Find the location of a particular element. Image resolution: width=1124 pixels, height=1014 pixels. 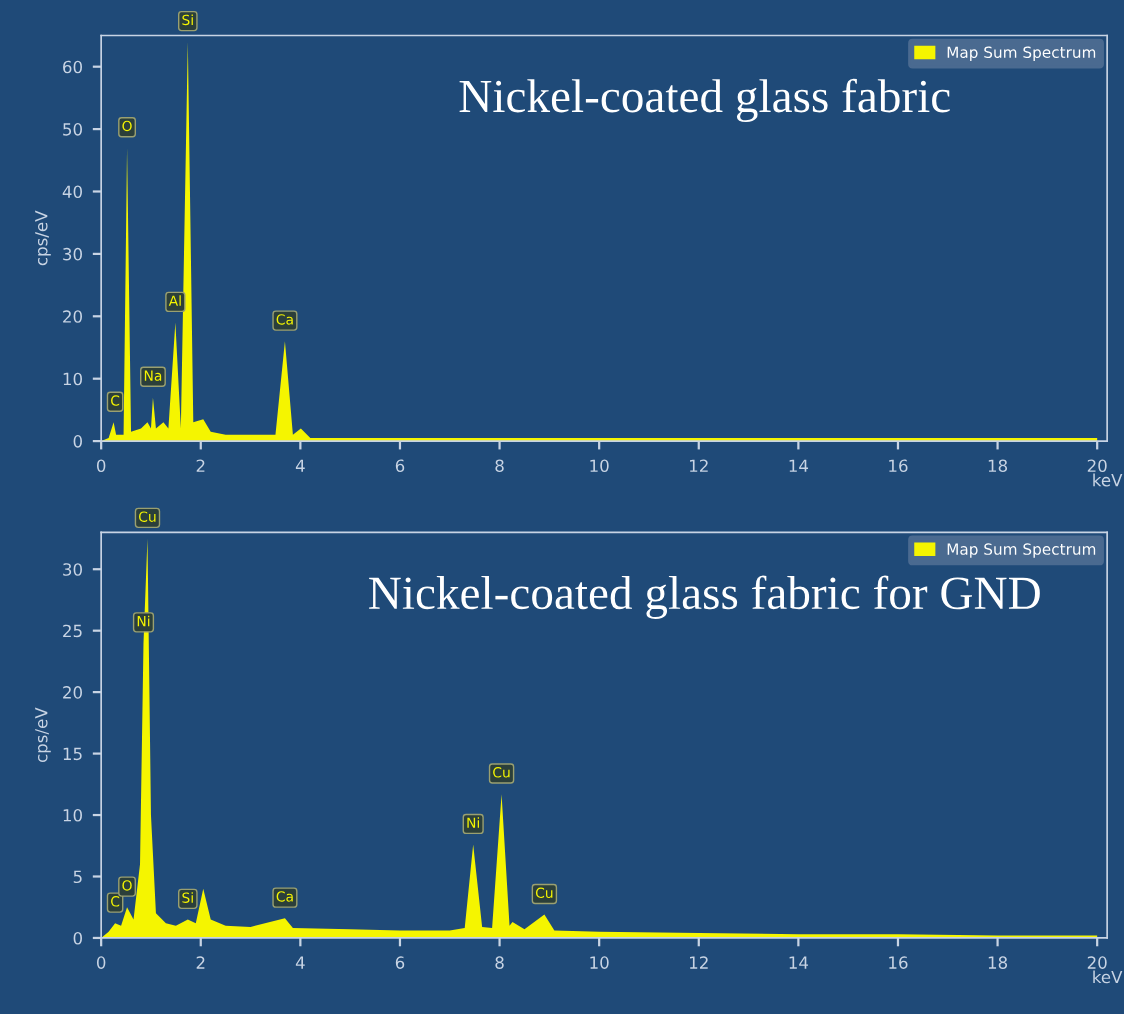

text: Nickel-coated glass fabric is located at coordinates (704, 100).